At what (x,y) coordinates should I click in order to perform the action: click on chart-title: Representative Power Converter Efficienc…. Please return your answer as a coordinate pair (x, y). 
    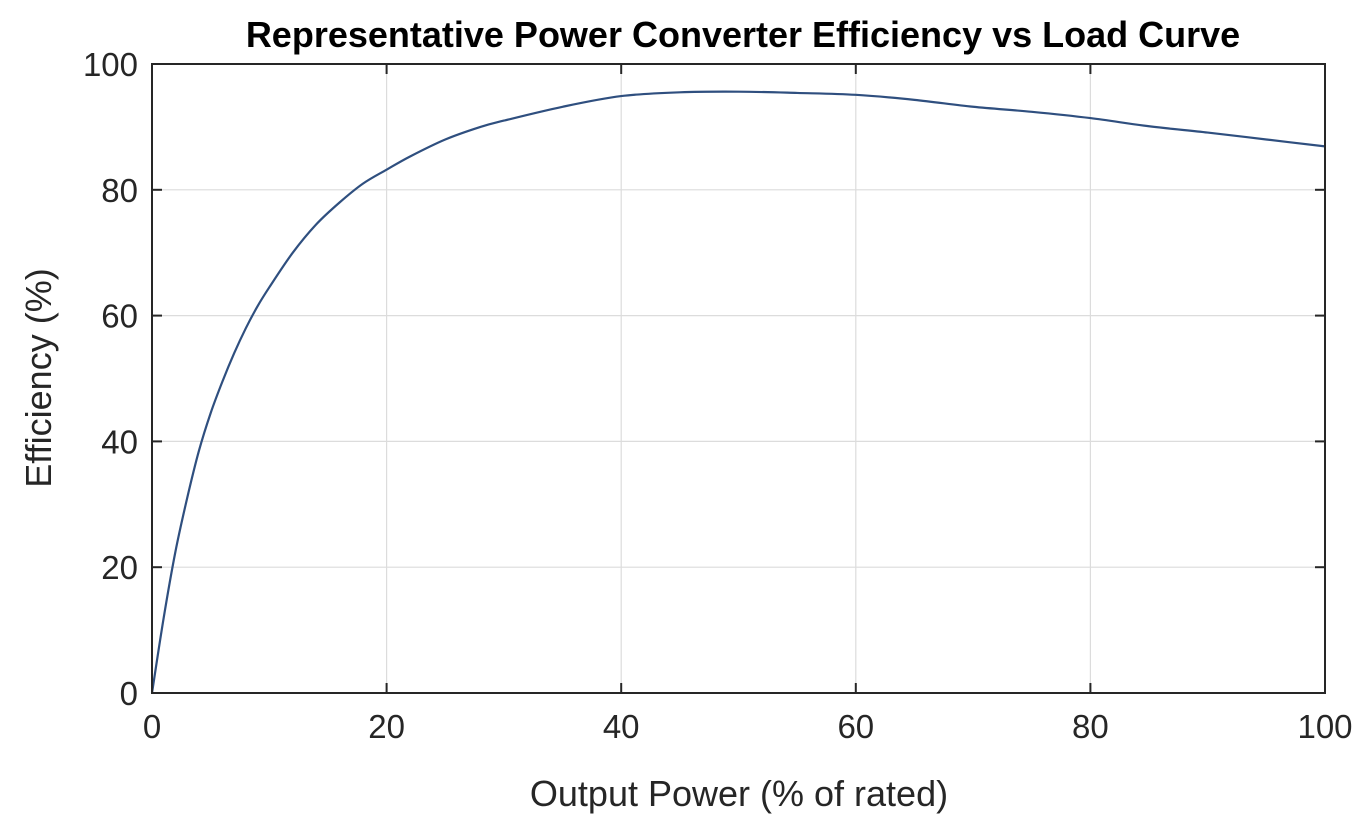
    Looking at the image, I should click on (743, 34).